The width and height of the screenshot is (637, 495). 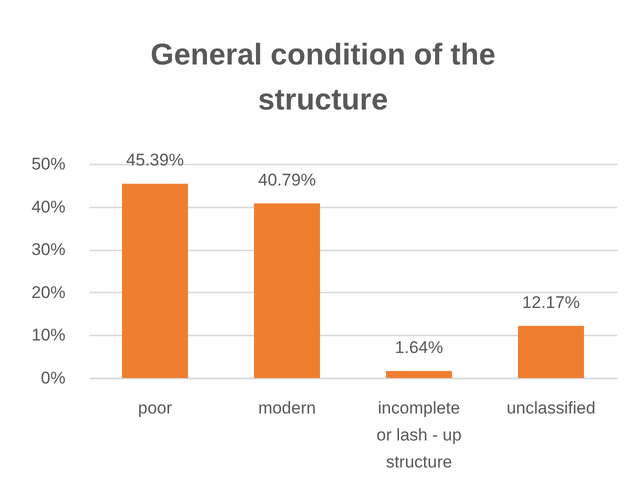 I want to click on data-label: 40.79%, so click(x=287, y=180).